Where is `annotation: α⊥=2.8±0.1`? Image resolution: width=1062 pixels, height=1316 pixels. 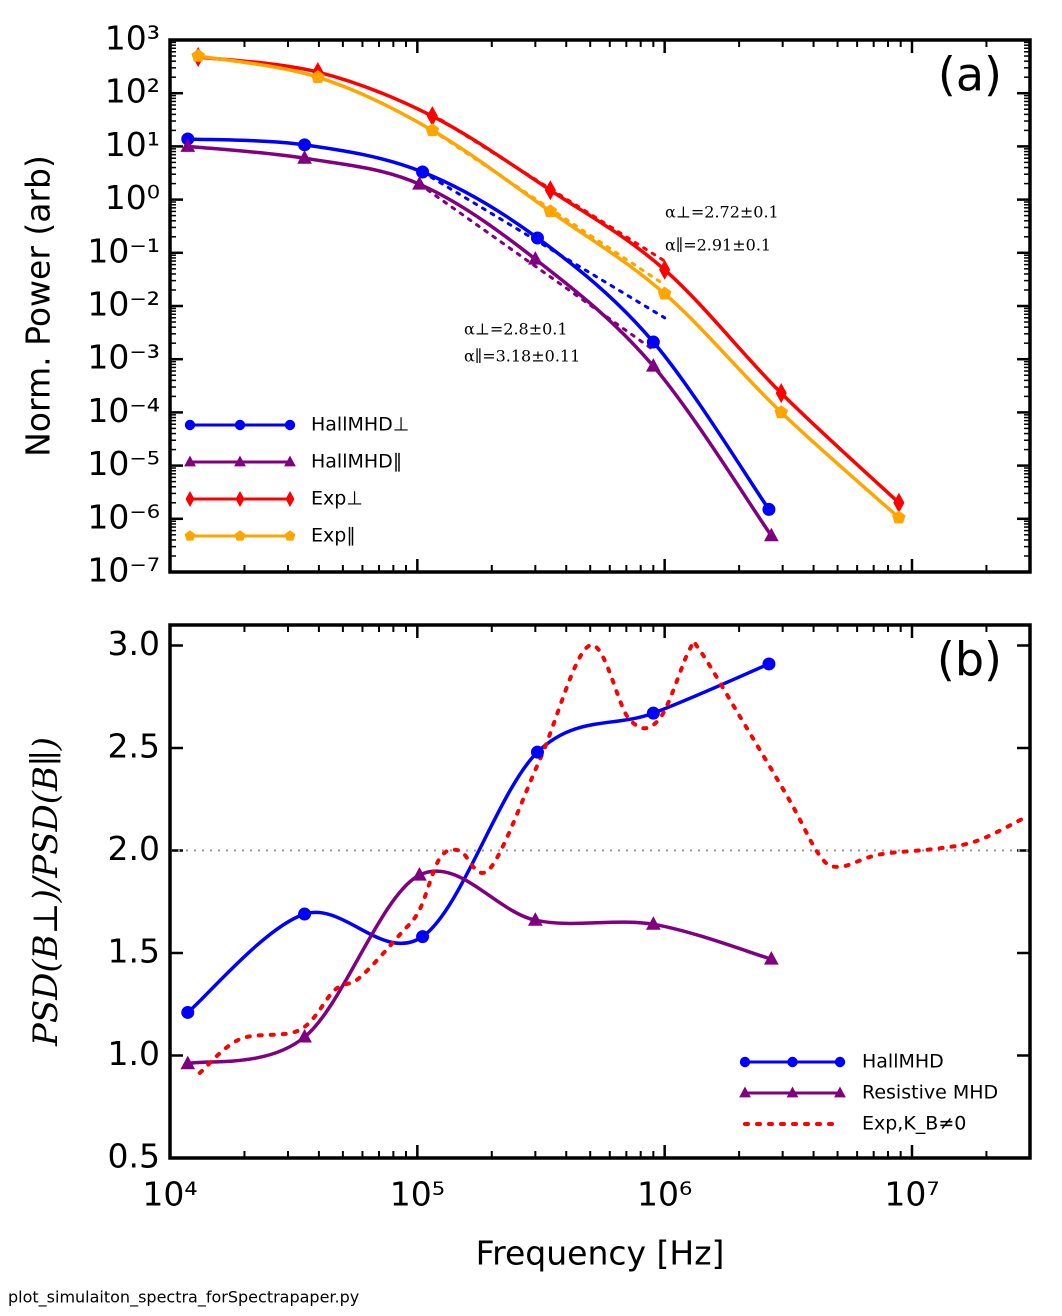 annotation: α⊥=2.8±0.1 is located at coordinates (516, 329).